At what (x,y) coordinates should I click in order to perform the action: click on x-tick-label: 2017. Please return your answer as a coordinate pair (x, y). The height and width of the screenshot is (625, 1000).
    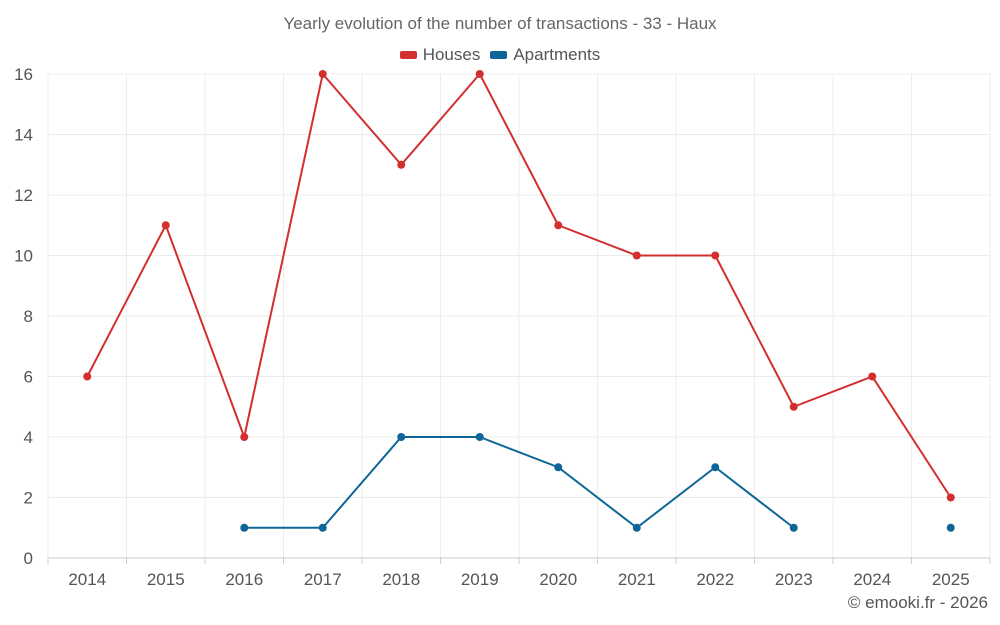
    Looking at the image, I should click on (323, 579).